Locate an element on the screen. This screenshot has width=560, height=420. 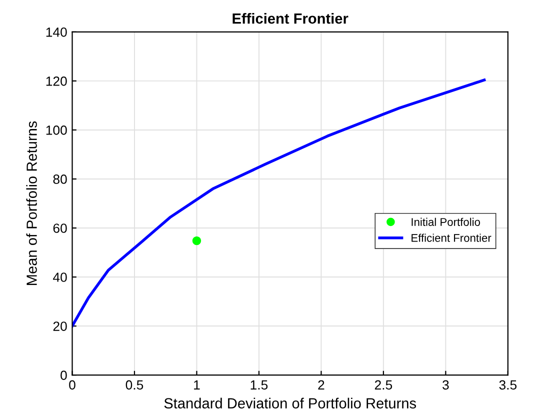
chart-title: Efficient Frontier is located at coordinates (290, 18).